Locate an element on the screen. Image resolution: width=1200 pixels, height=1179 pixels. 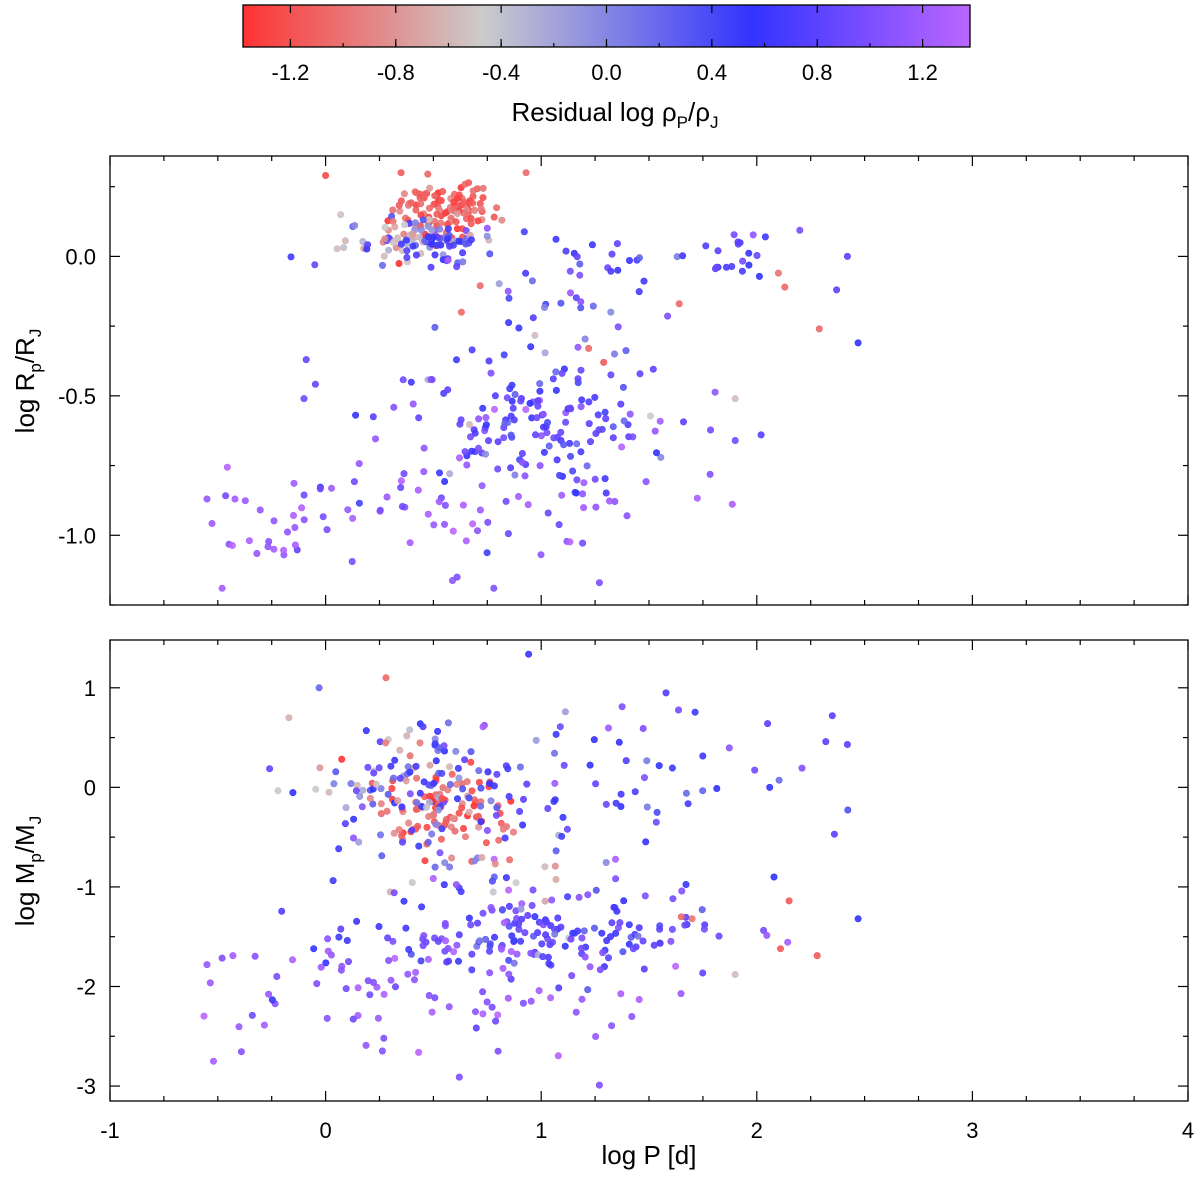
colorbar-tick-label: 0.8 is located at coordinates (817, 72).